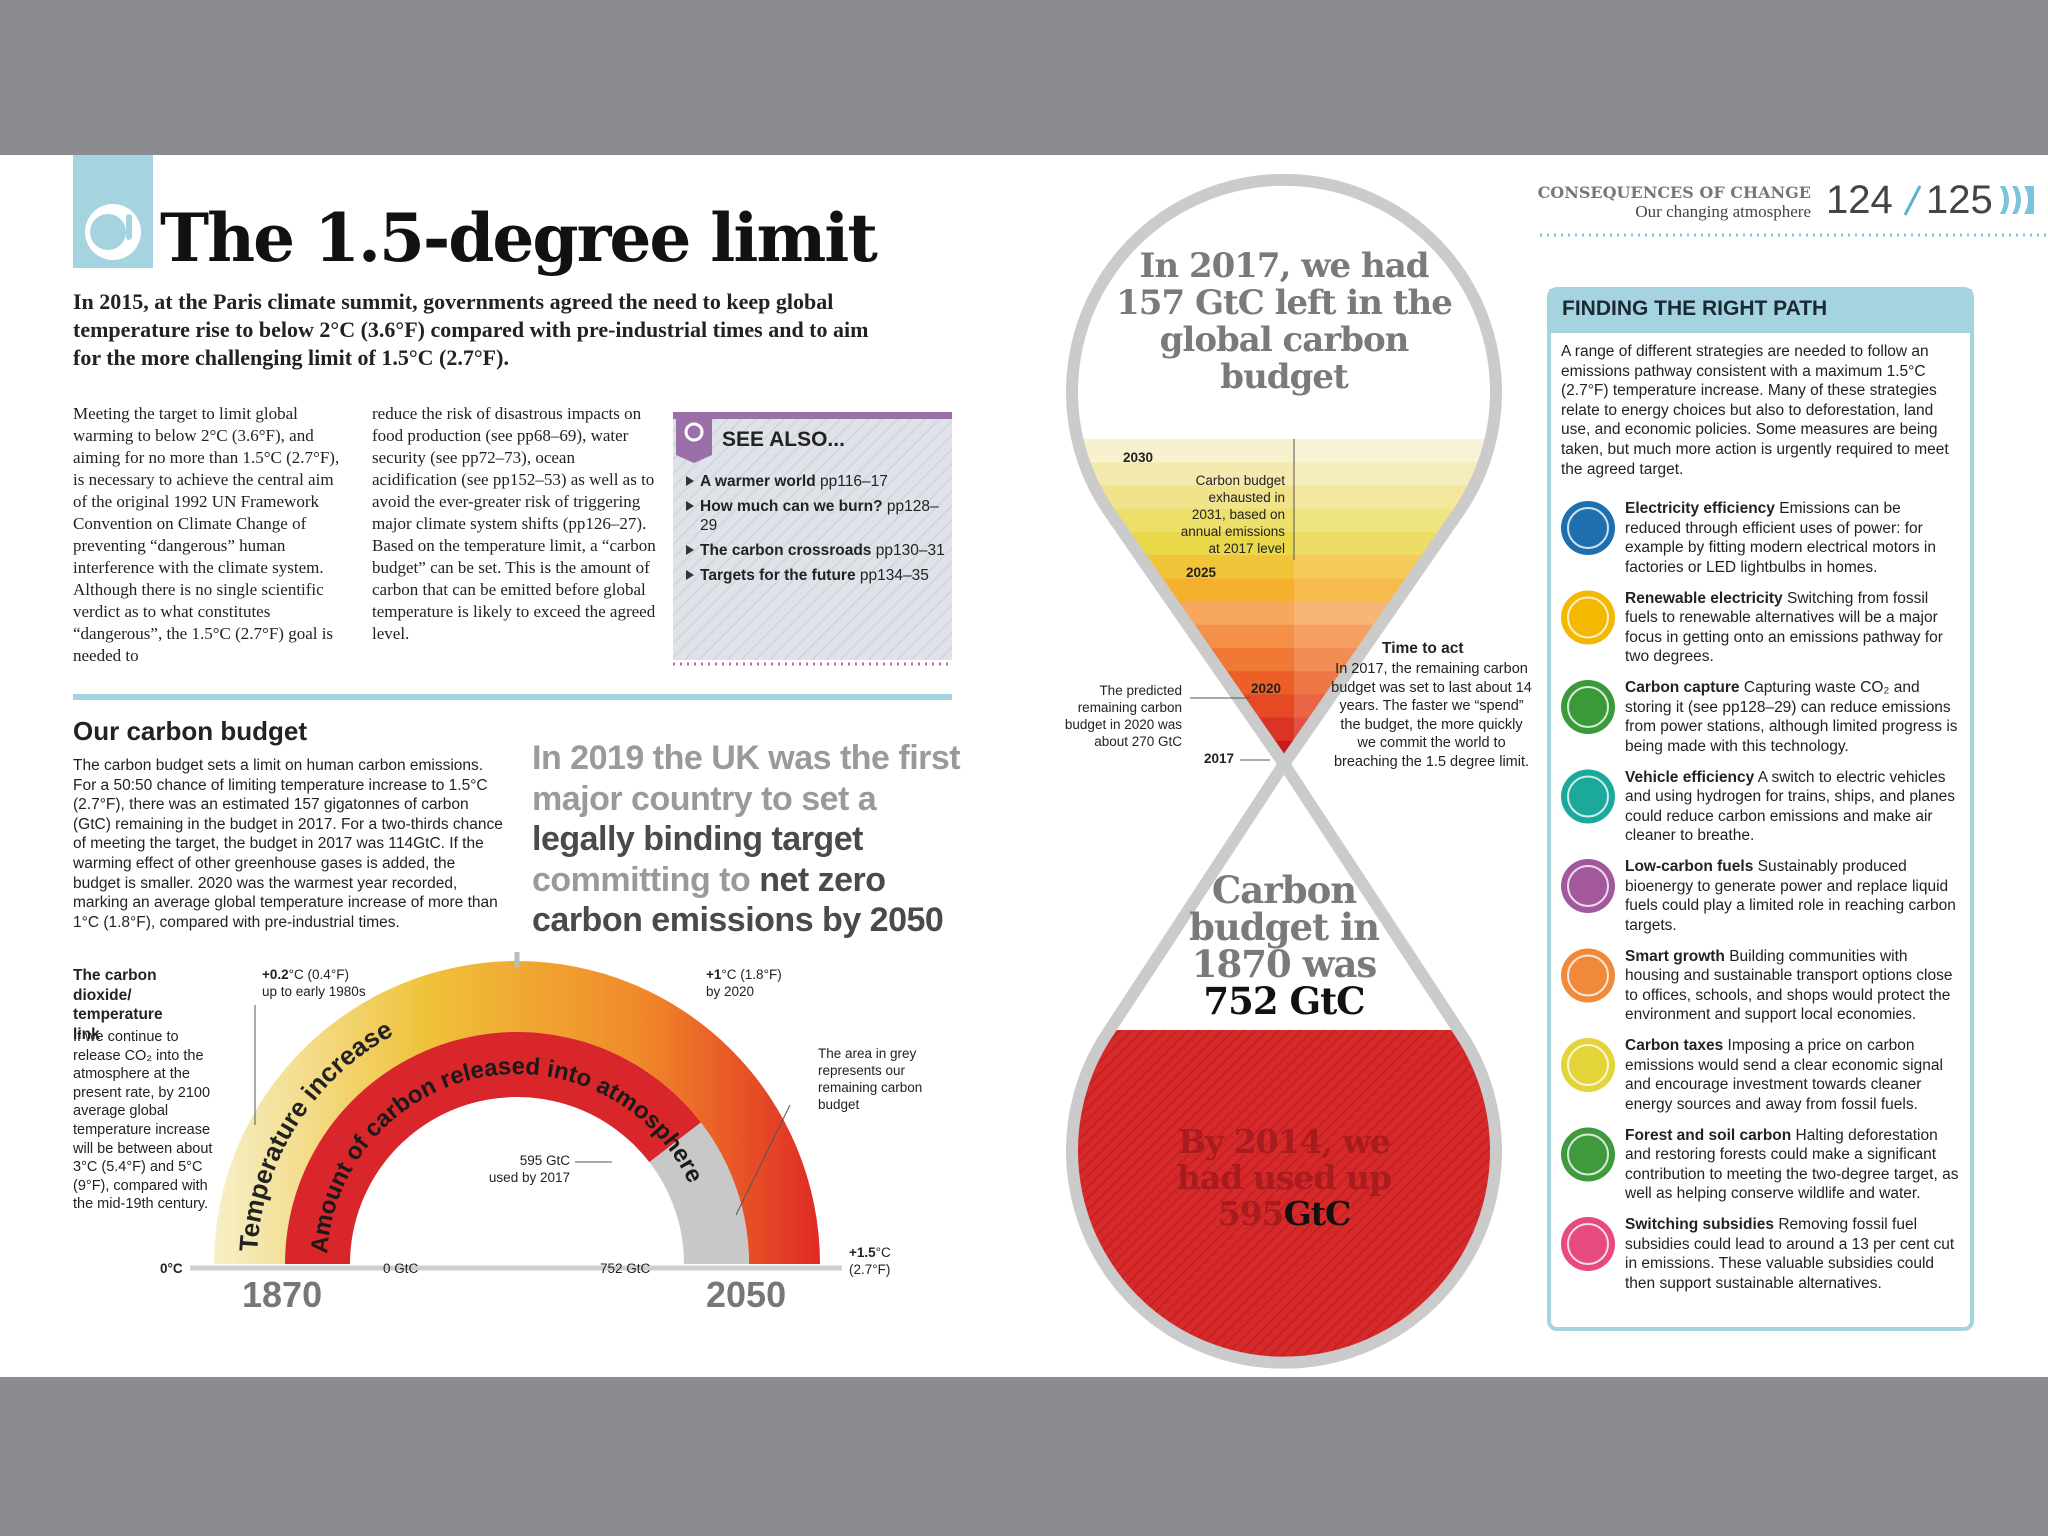  Describe the element at coordinates (816, 481) in the screenshot. I see `see-also-item: A warmer world pp116–17` at that location.